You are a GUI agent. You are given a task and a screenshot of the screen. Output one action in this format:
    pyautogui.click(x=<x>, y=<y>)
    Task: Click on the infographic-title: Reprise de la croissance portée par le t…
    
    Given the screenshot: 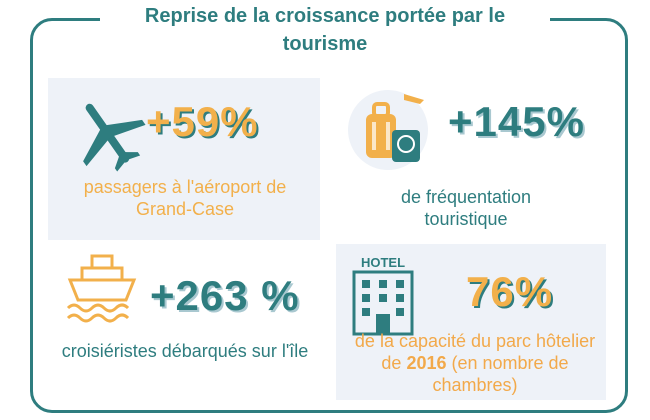 What is the action you would take?
    pyautogui.click(x=325, y=30)
    